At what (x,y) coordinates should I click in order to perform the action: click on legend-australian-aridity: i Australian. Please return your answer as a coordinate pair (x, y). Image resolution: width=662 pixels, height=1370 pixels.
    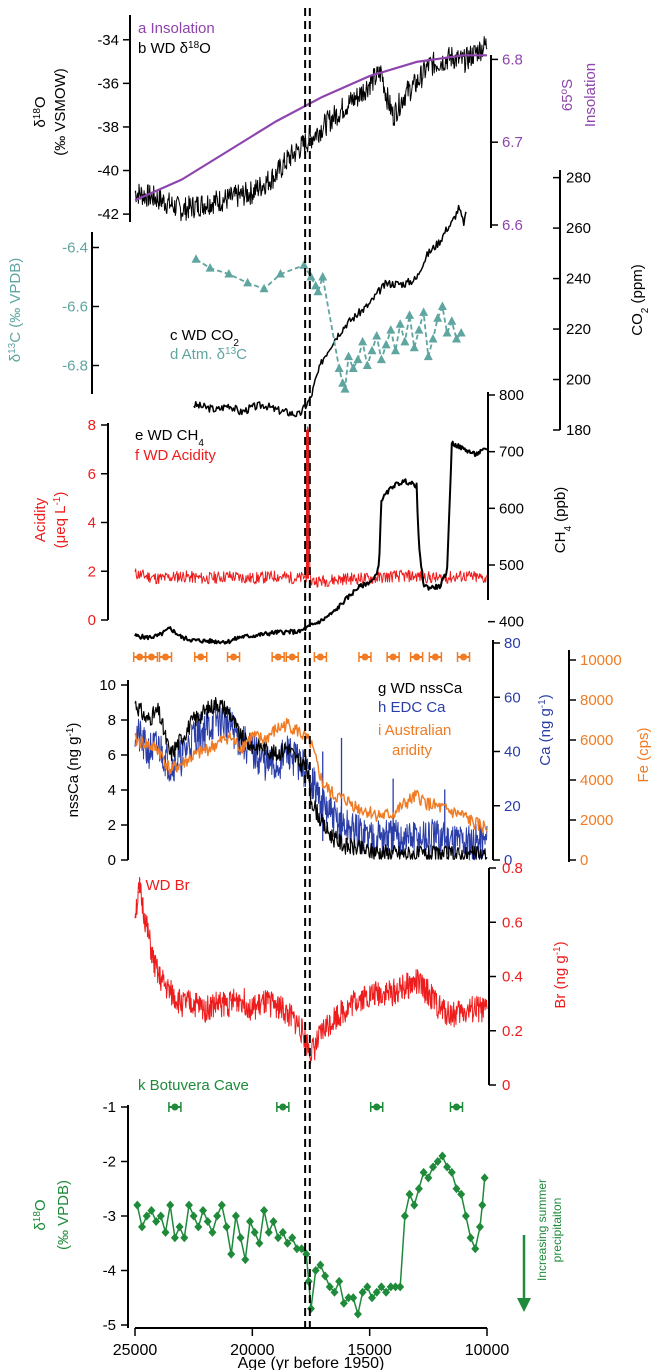
    Looking at the image, I should click on (414, 730).